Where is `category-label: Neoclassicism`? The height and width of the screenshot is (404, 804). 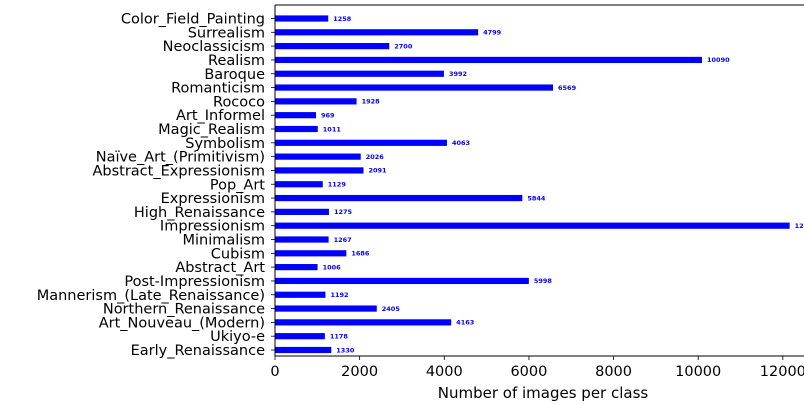
category-label: Neoclassicism is located at coordinates (214, 47).